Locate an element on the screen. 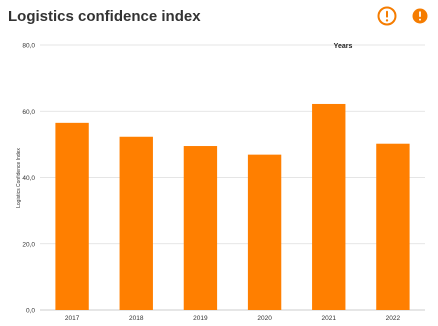 This screenshot has width=438, height=326. page-title: Logistics confidence index is located at coordinates (104, 16).